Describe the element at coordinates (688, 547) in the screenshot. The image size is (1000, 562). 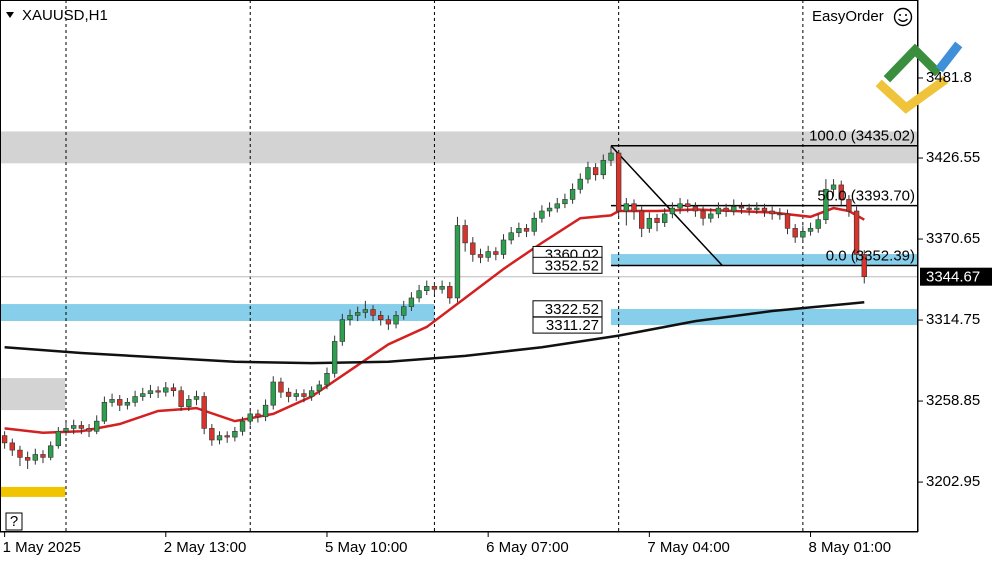
I see `x-tick-label: 7 May 04:00` at that location.